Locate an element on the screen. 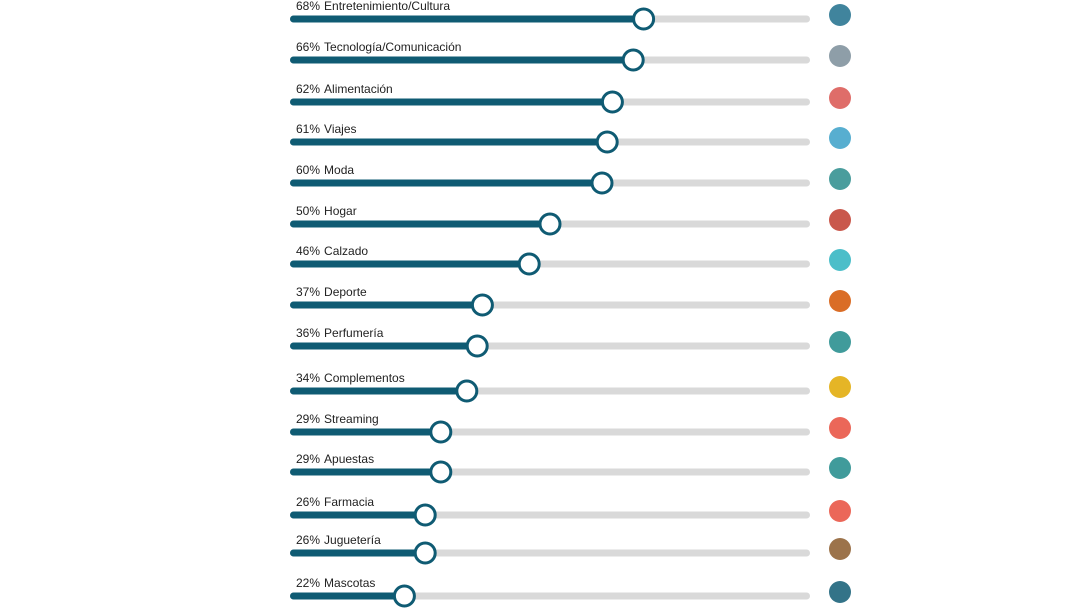 This screenshot has height=608, width=1077. track is located at coordinates (550, 596).